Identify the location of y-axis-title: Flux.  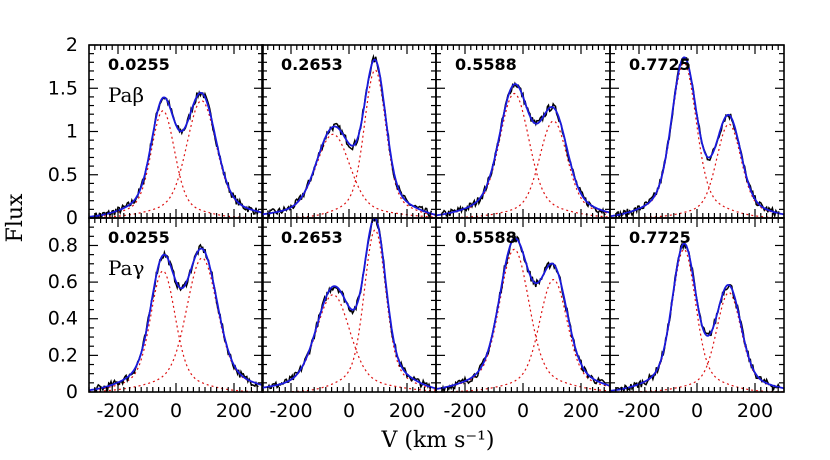
(15, 217).